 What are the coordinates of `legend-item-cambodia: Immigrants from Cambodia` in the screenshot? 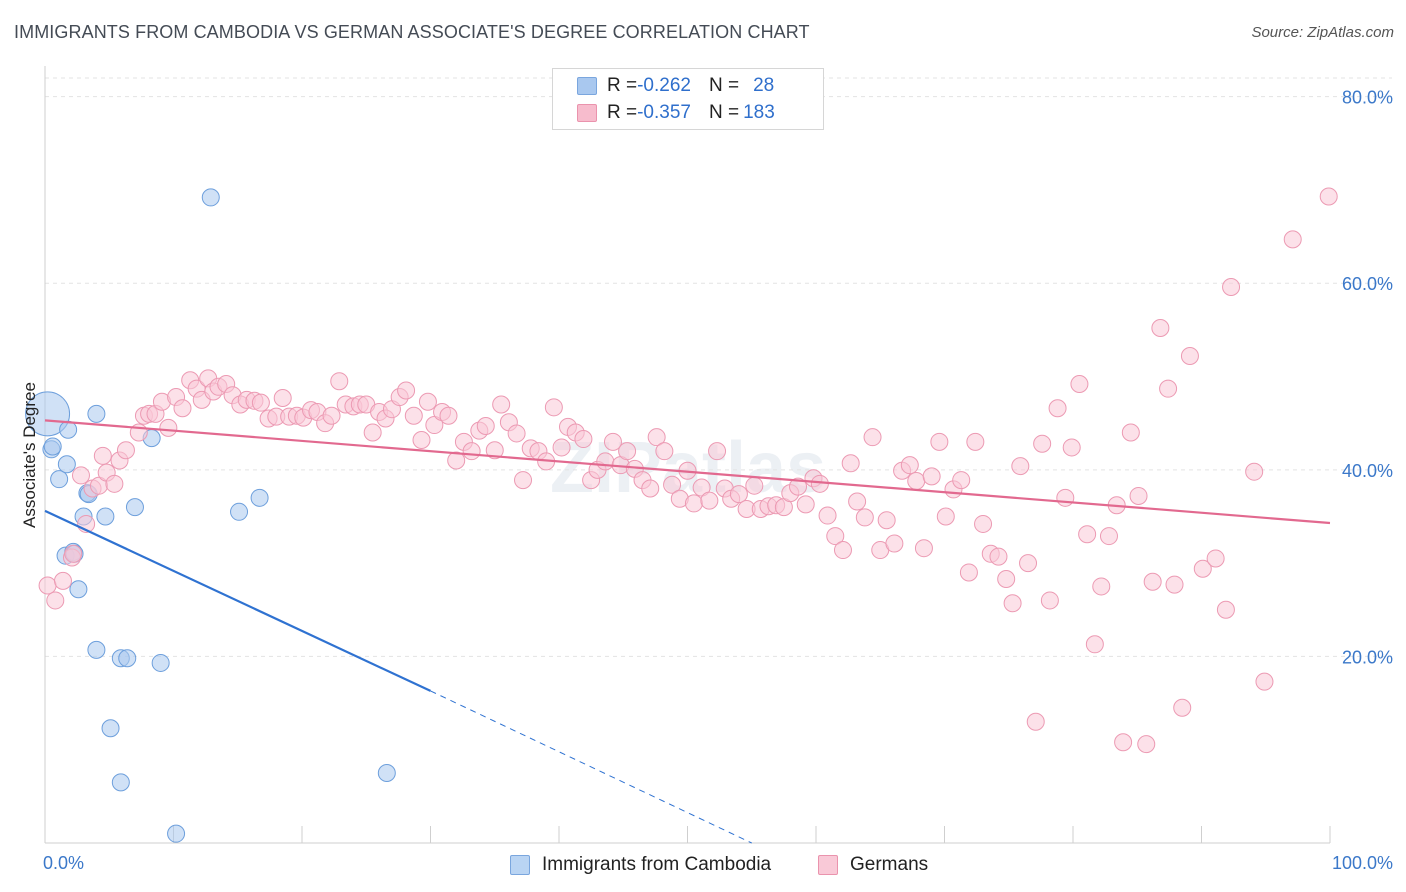 It's located at (640, 865).